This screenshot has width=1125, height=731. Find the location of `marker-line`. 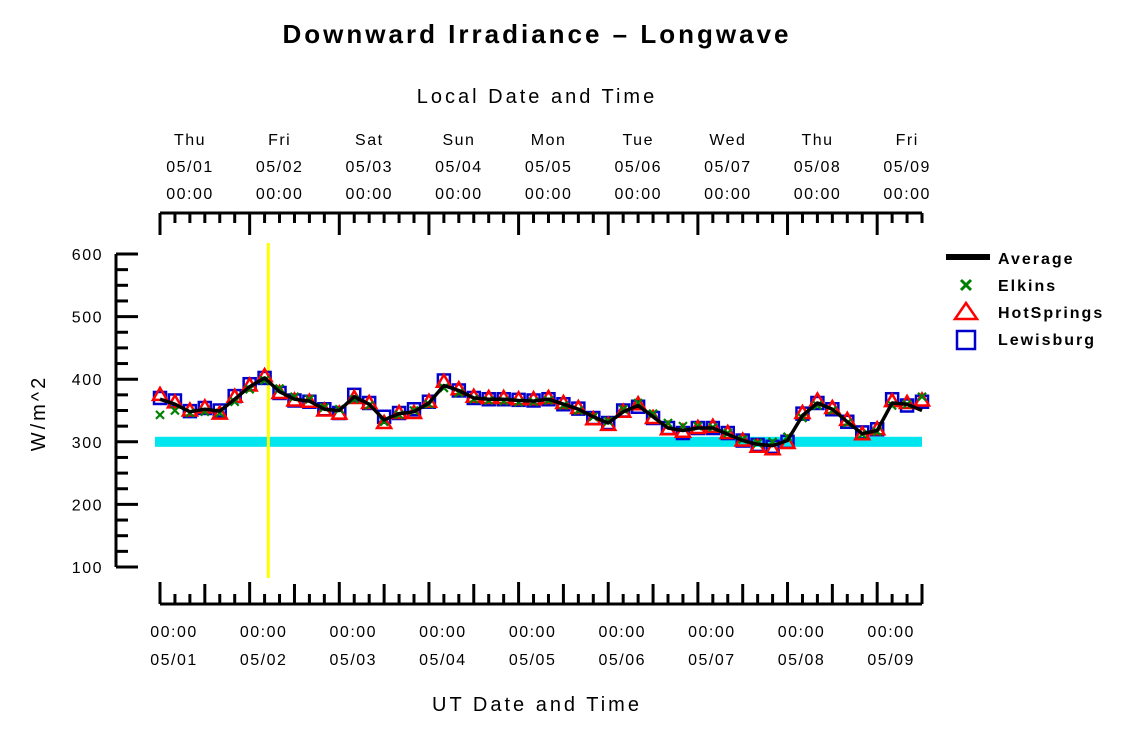

marker-line is located at coordinates (268, 410).